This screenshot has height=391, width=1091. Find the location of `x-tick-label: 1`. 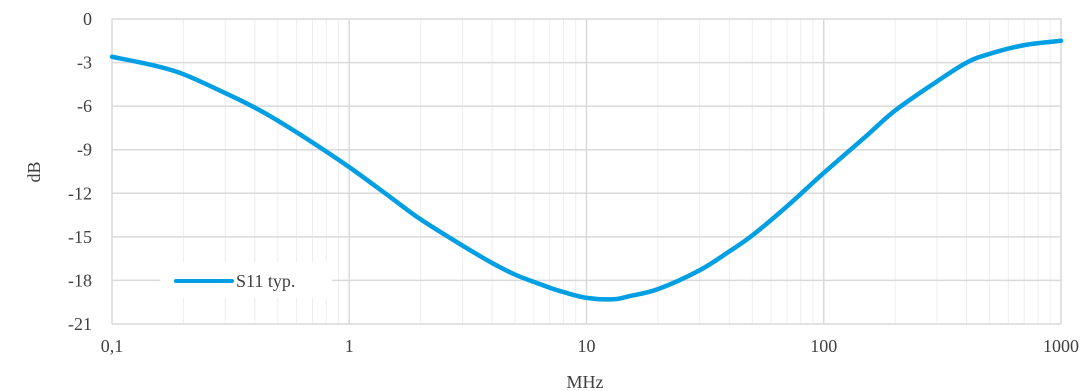

x-tick-label: 1 is located at coordinates (349, 346).